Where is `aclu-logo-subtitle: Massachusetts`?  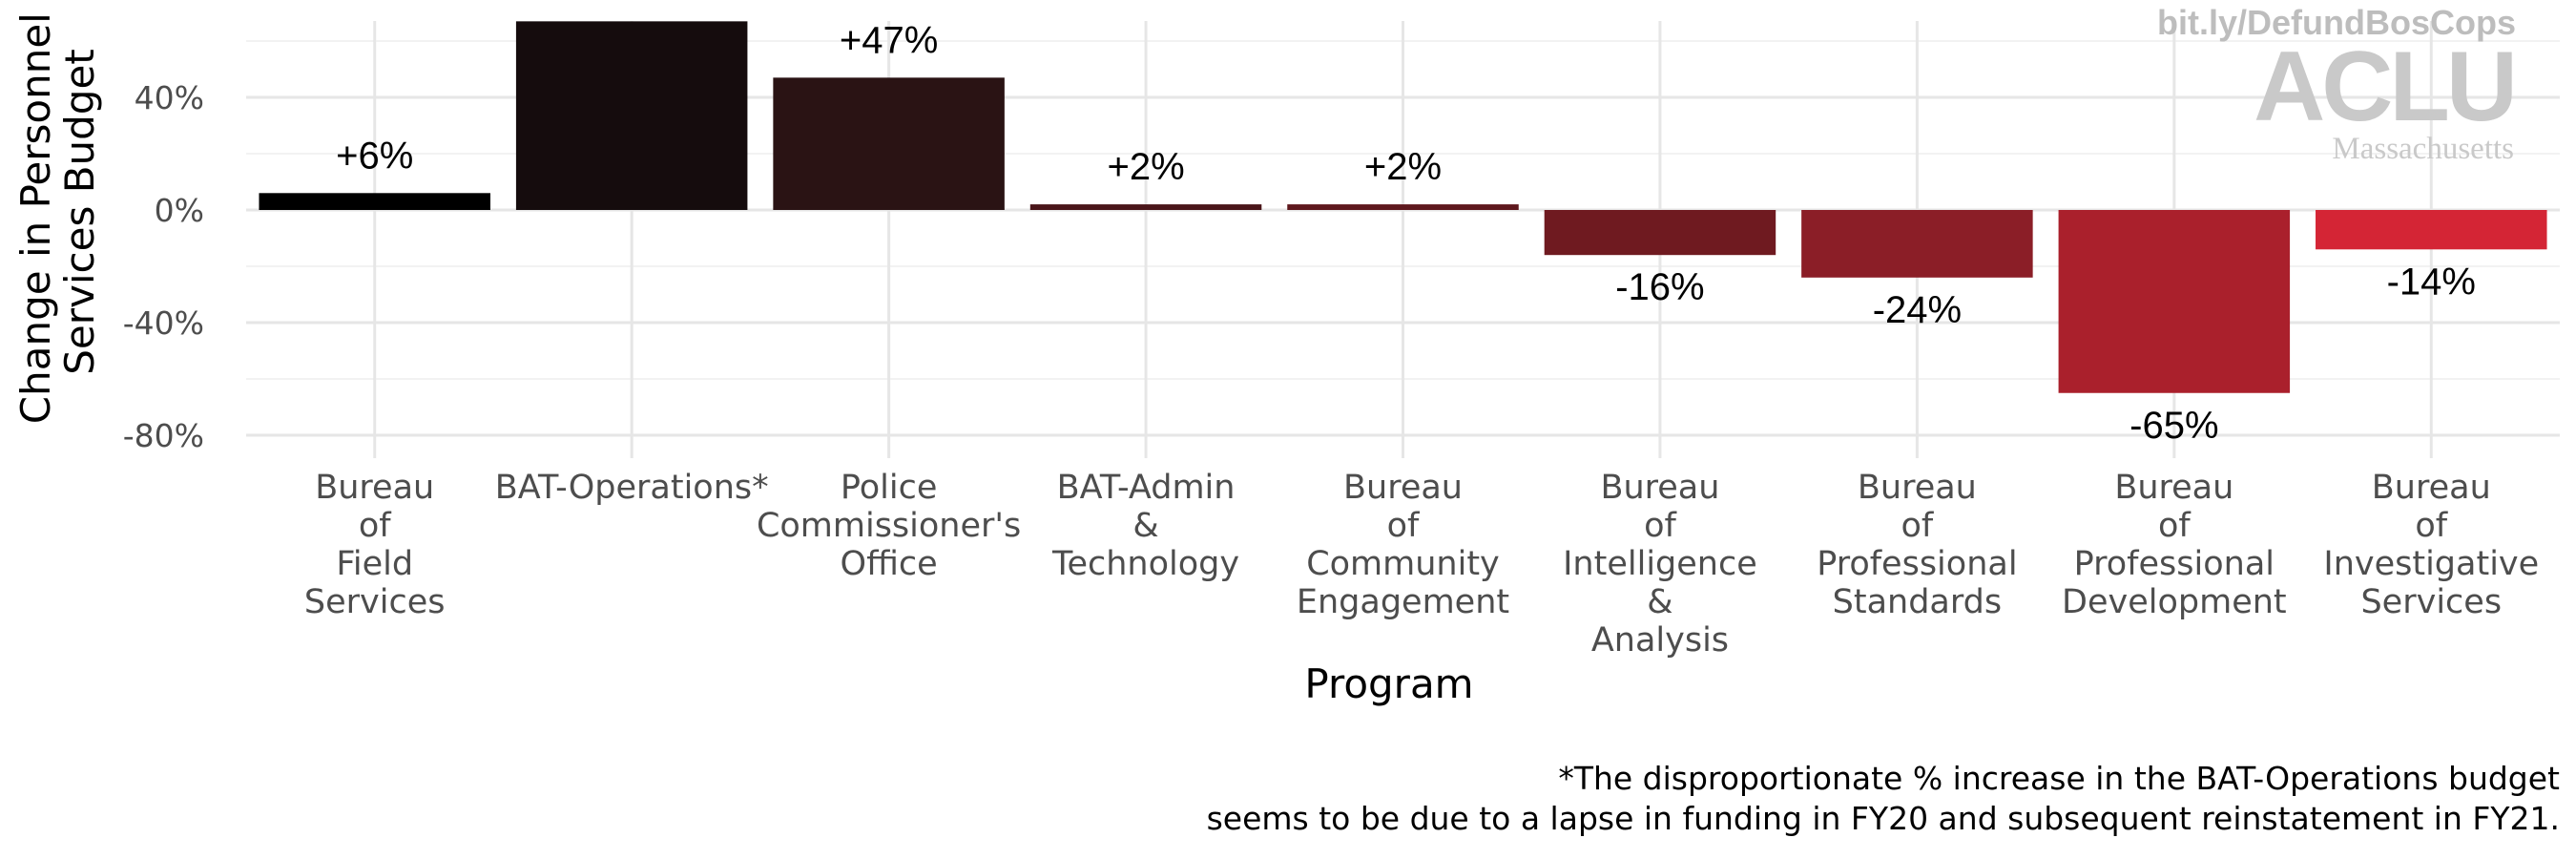 aclu-logo-subtitle: Massachusetts is located at coordinates (2423, 149).